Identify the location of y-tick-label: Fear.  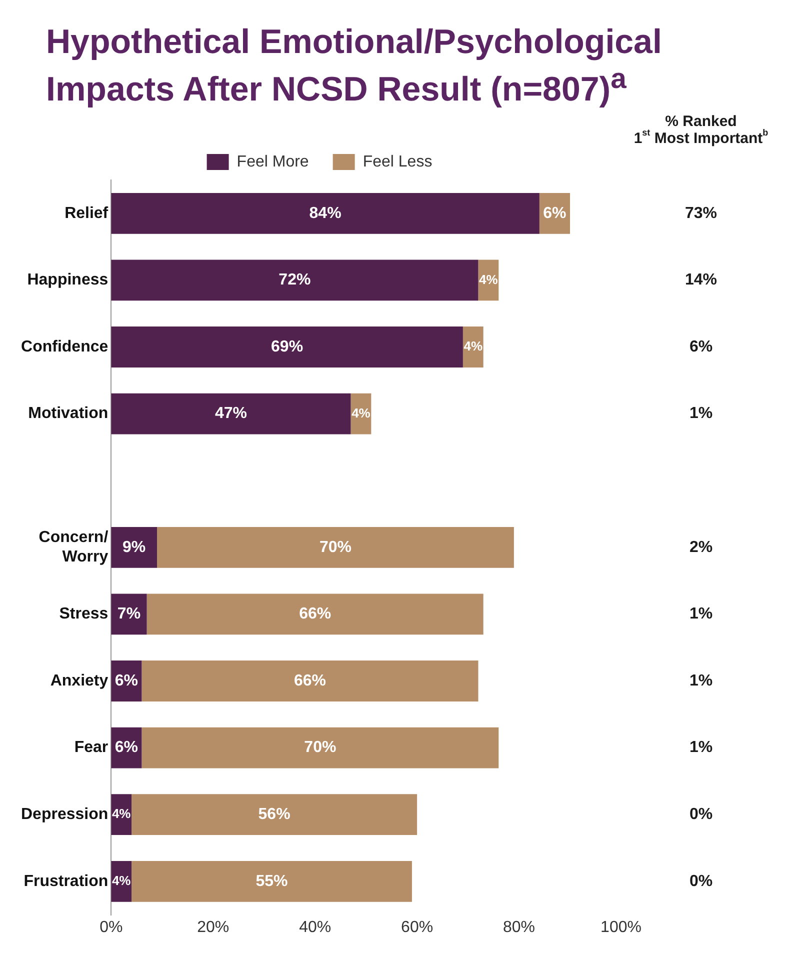
(91, 747).